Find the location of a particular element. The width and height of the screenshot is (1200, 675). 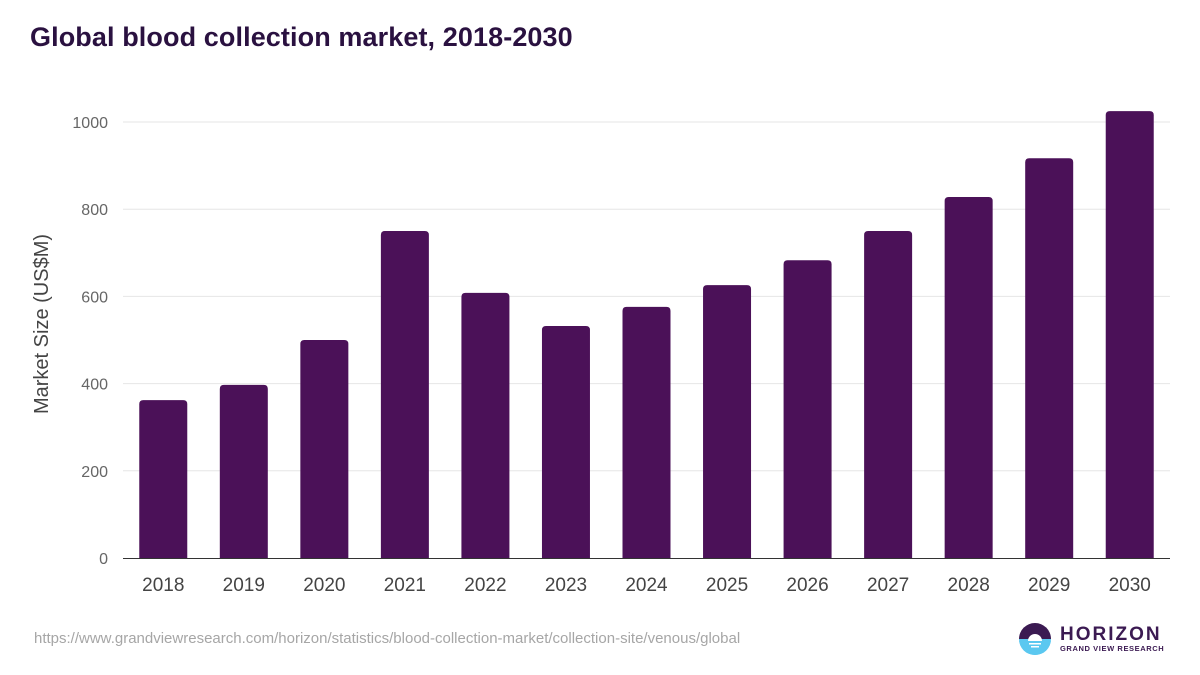

x-tick-label: 2023 is located at coordinates (566, 585).